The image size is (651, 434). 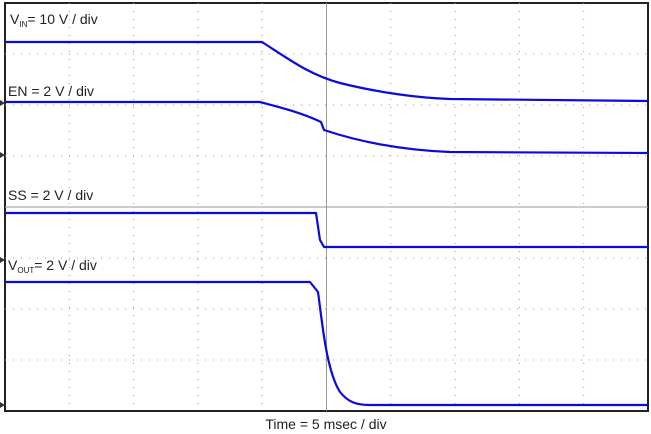 I want to click on label-rest: = 10 V / div, so click(x=62, y=19).